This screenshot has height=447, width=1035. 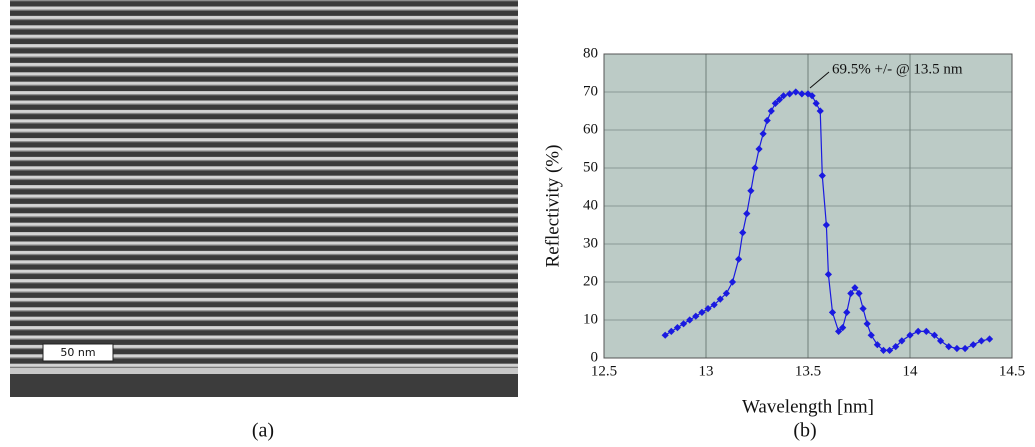 I want to click on y-tick-label: 60, so click(x=590, y=129).